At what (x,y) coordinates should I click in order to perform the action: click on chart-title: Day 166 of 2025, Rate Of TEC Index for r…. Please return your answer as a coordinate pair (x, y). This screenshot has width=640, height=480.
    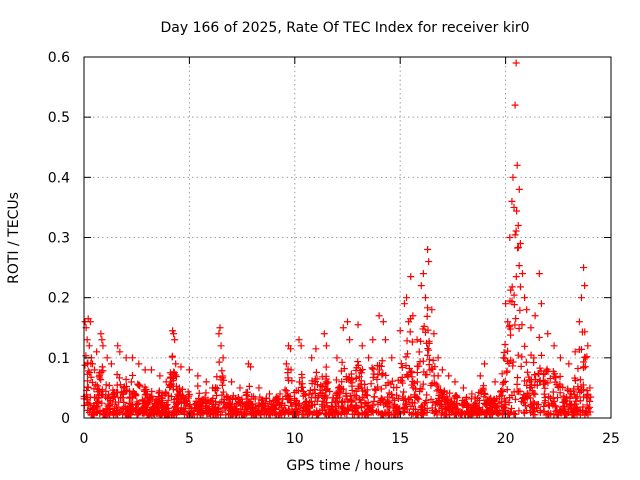
    Looking at the image, I should click on (344, 28).